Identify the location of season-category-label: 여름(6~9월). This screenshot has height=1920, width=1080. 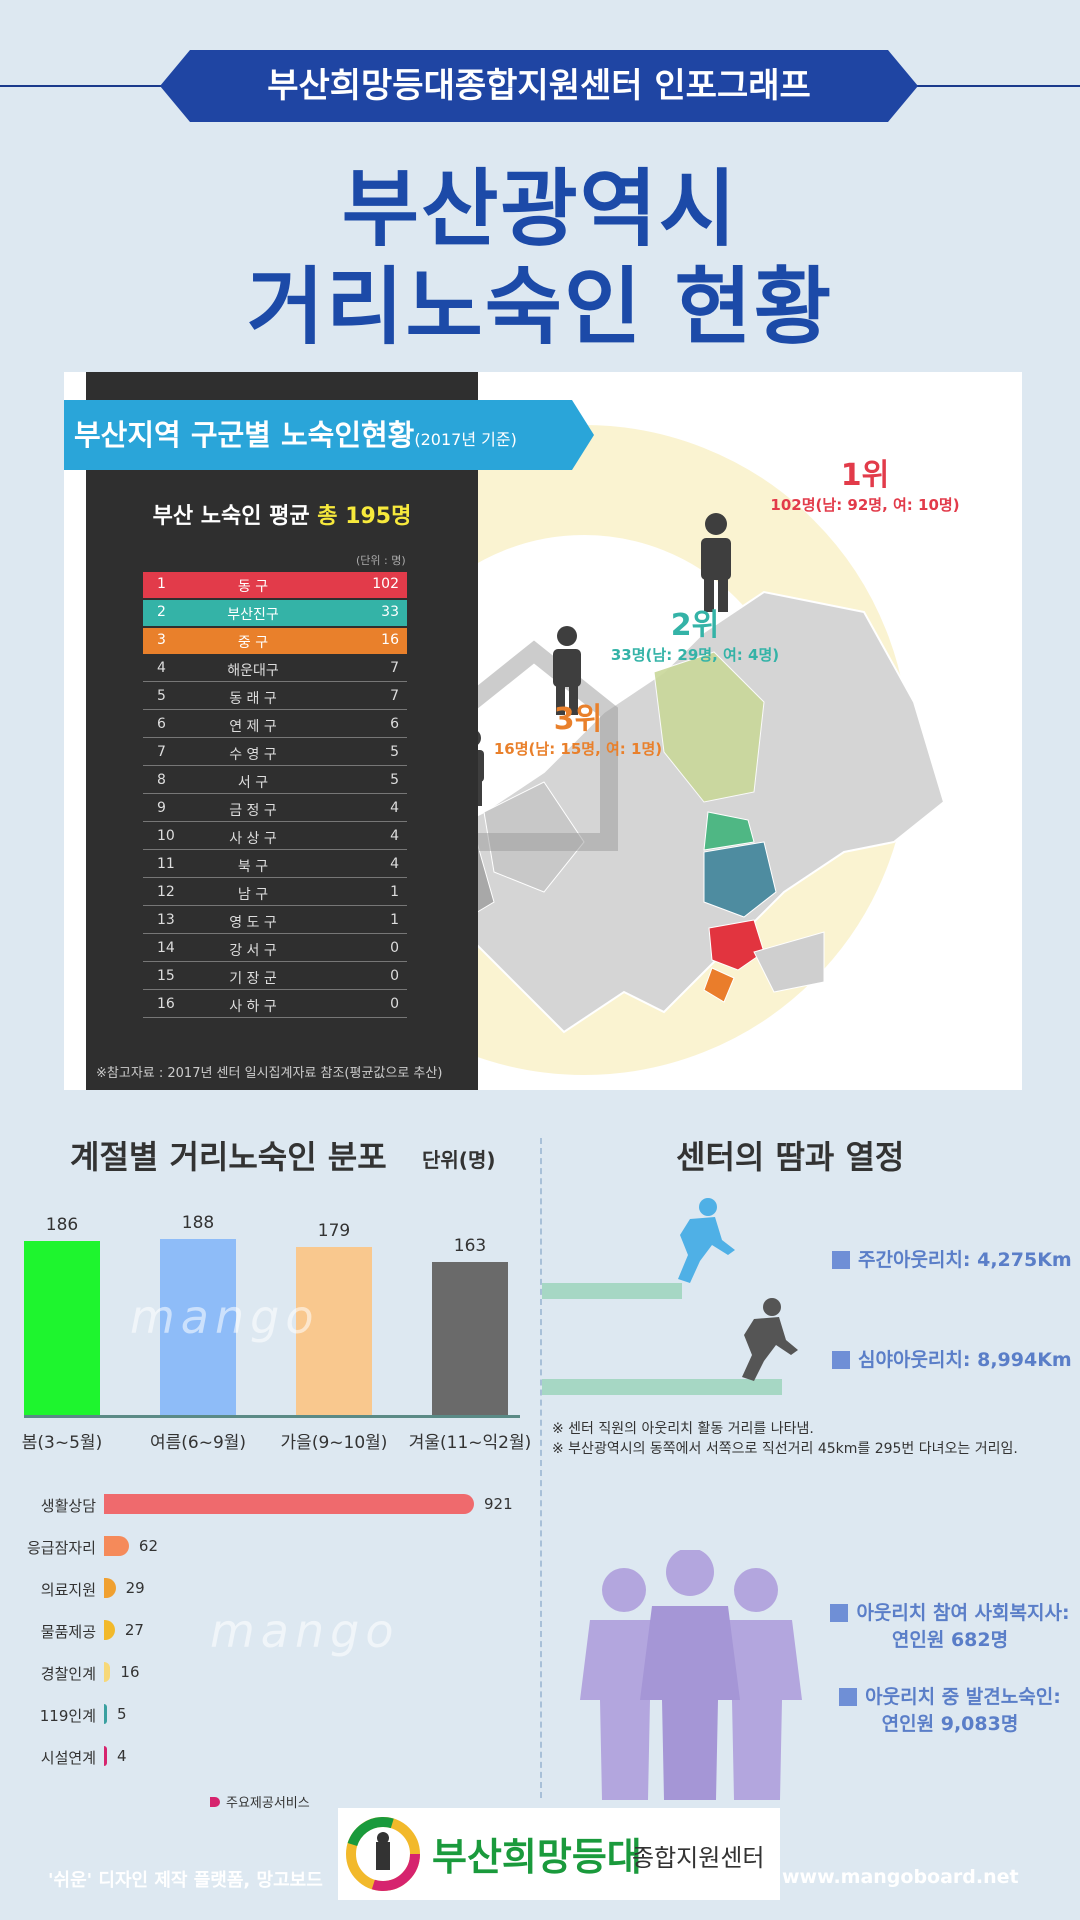
(198, 1443).